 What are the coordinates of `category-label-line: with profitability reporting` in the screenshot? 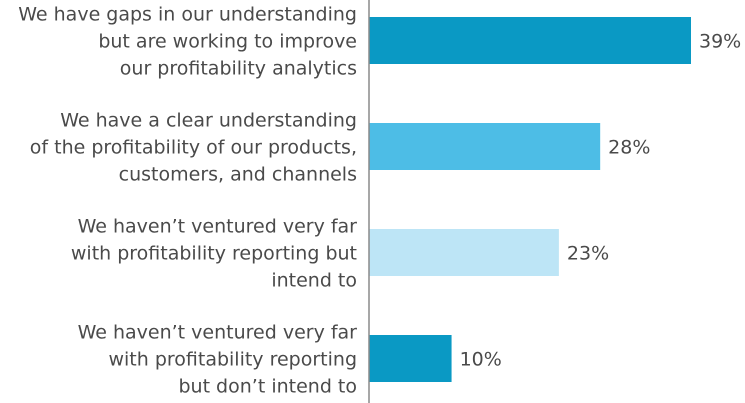 It's located at (232, 360).